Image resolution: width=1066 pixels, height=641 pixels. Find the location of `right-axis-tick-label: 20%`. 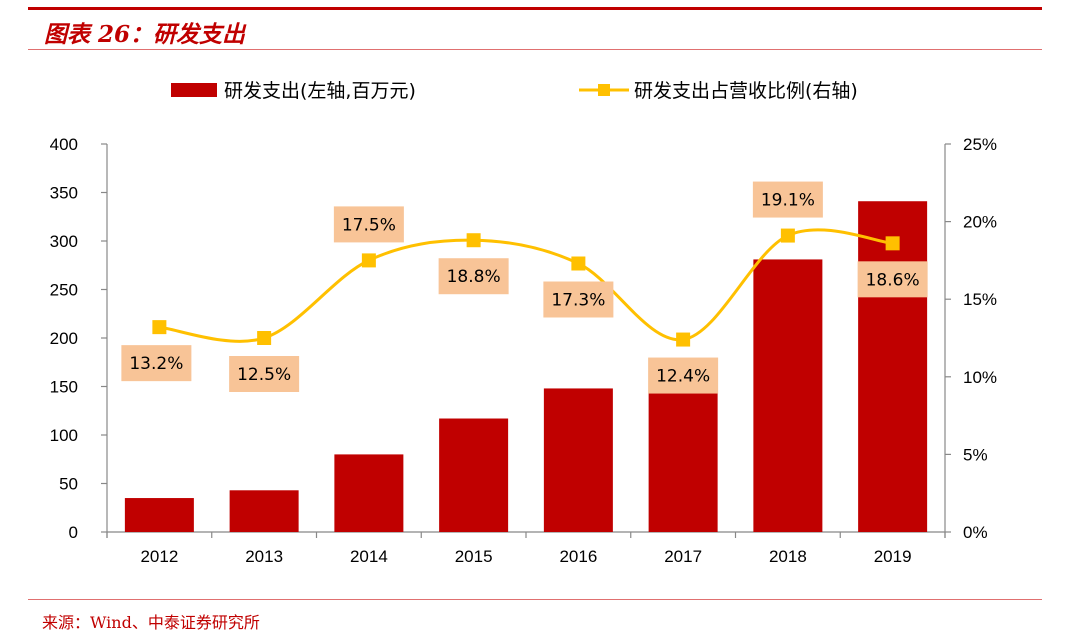

right-axis-tick-label: 20% is located at coordinates (980, 222).